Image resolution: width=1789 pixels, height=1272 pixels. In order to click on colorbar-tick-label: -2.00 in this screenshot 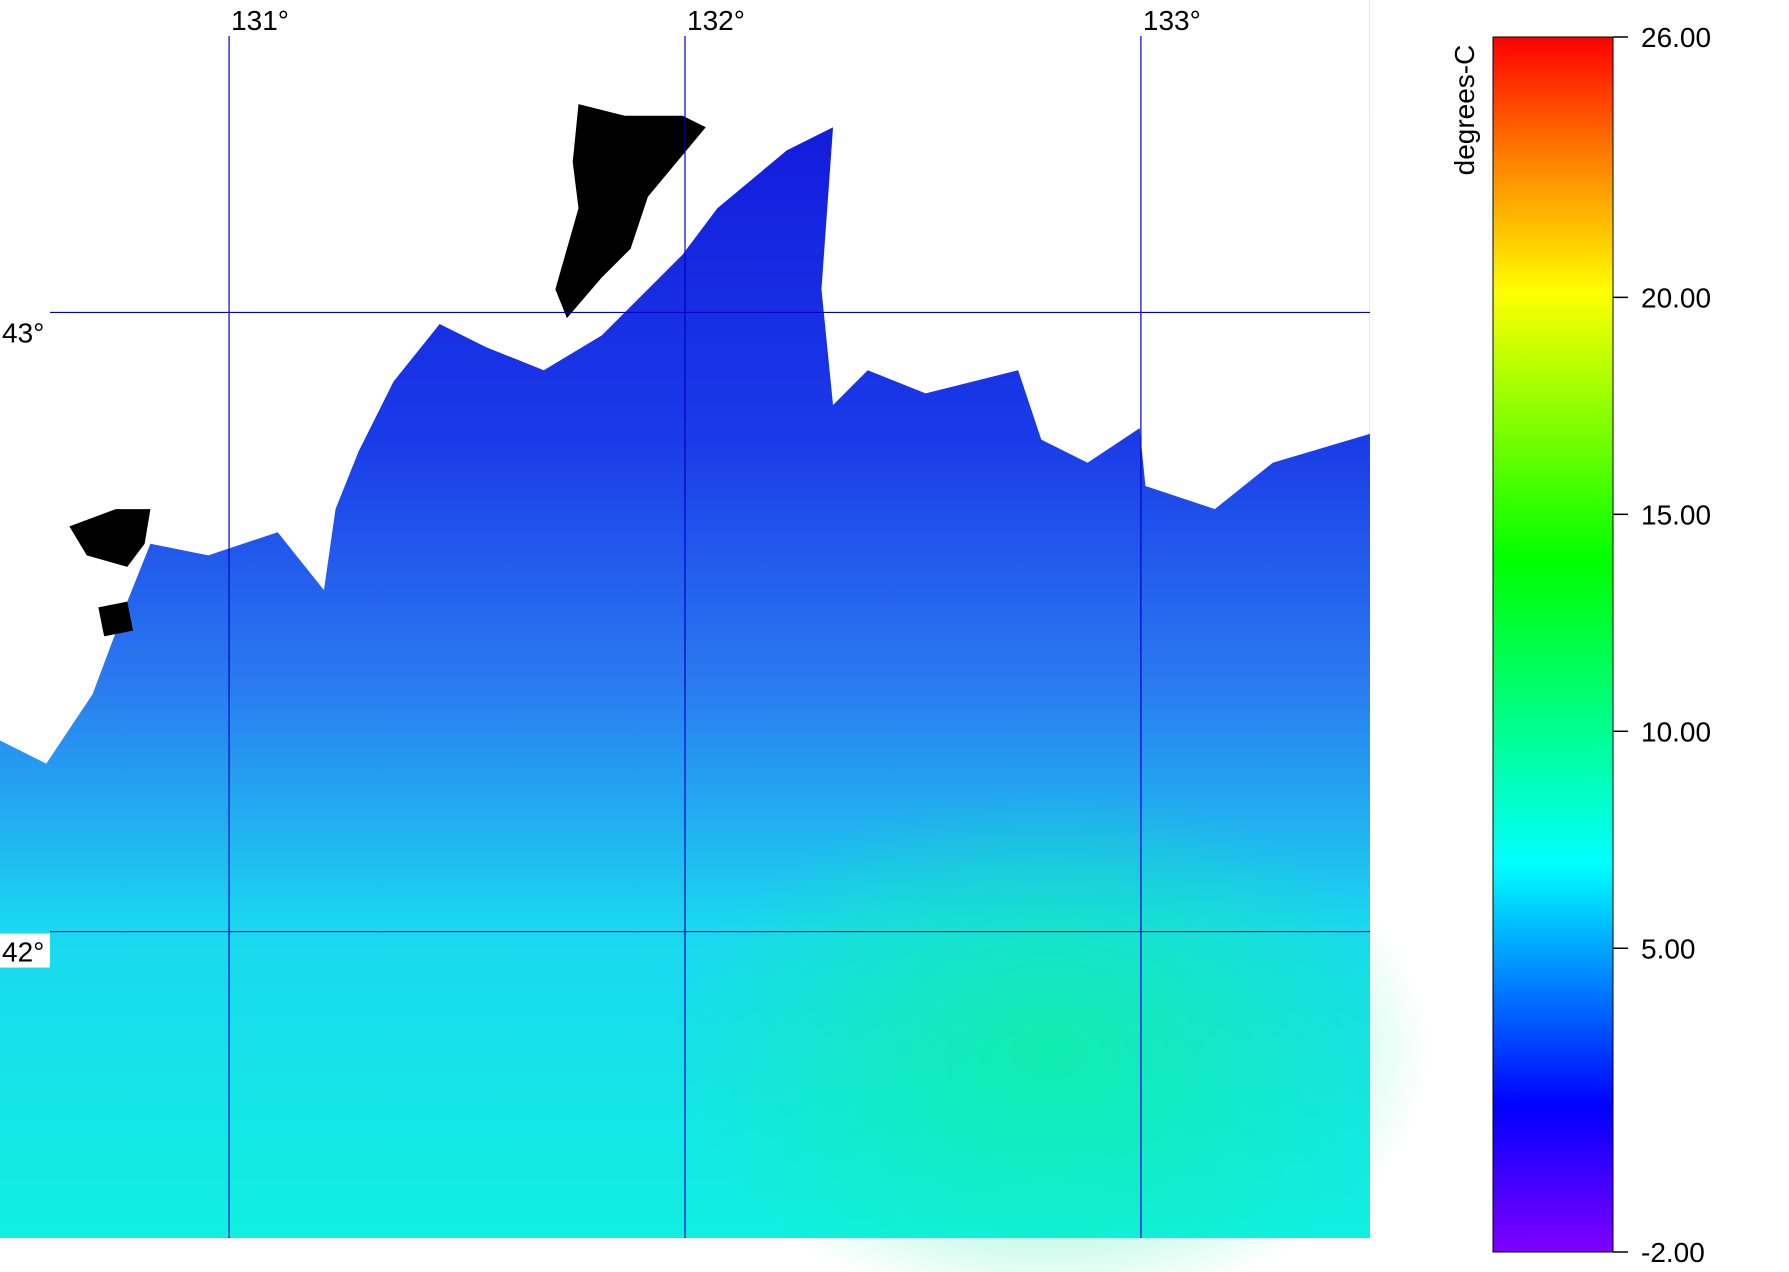, I will do `click(1673, 1252)`.